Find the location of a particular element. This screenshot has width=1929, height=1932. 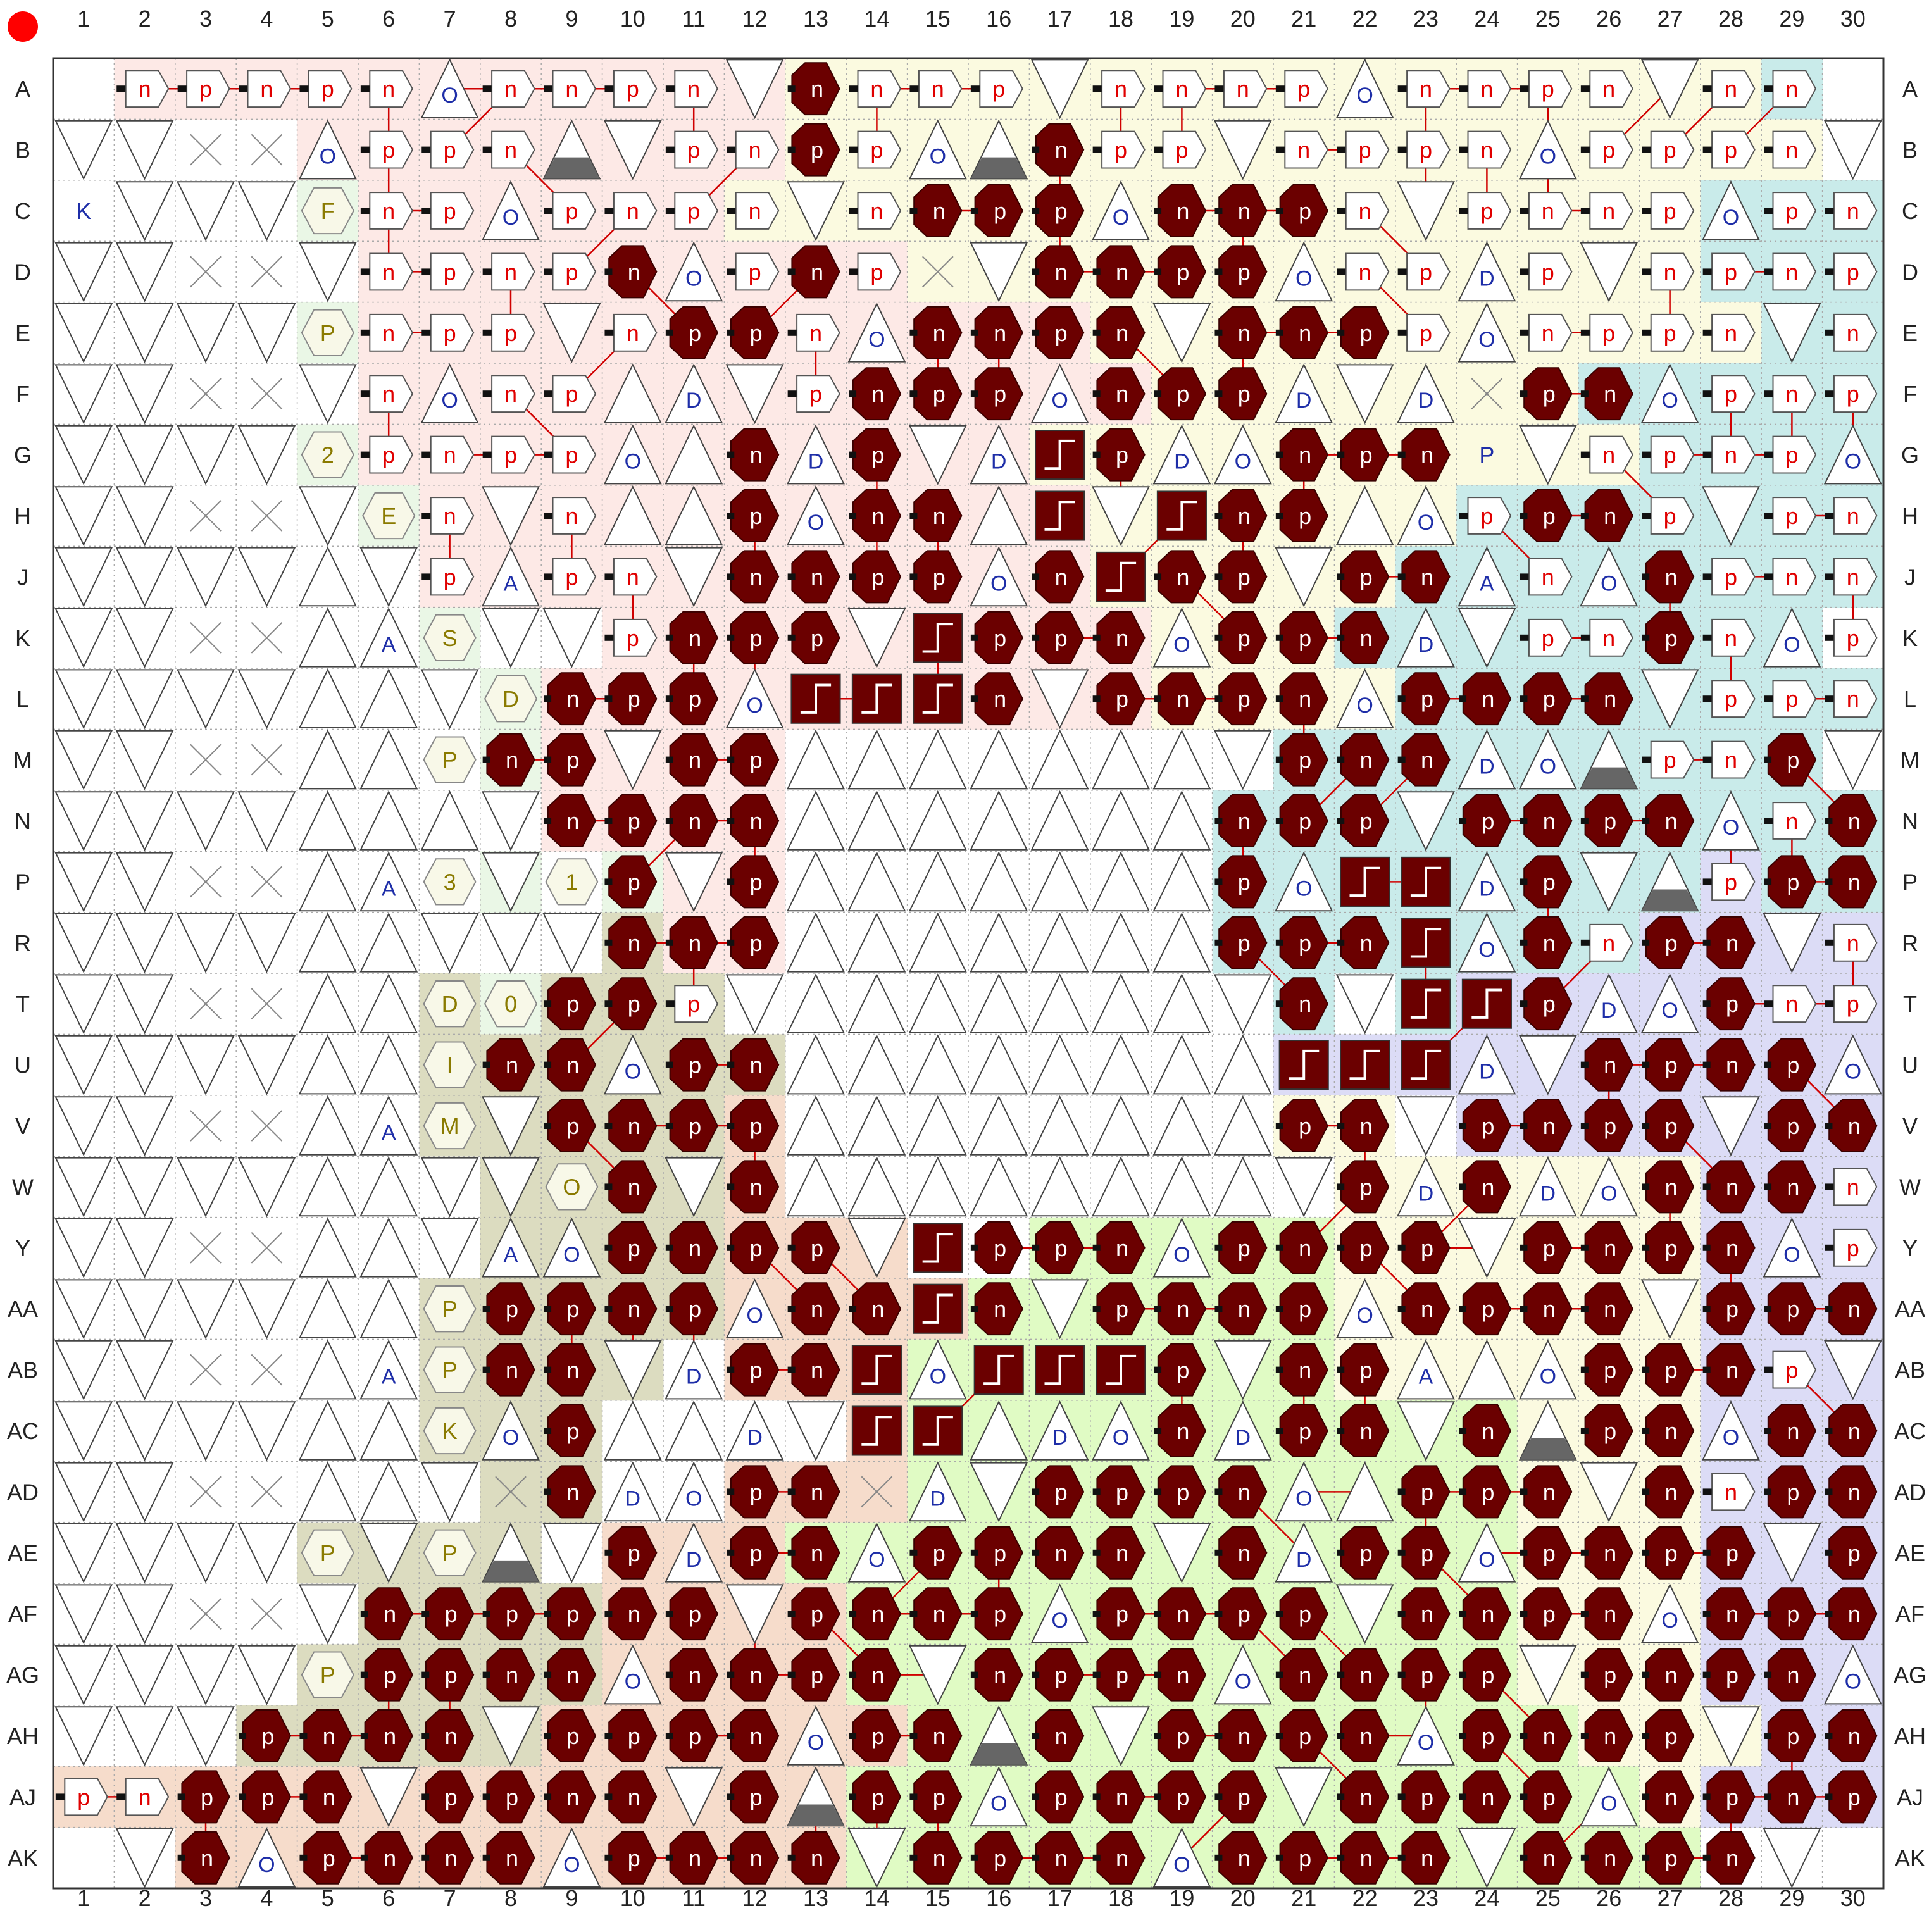

column-label: 20 is located at coordinates (1243, 1898).